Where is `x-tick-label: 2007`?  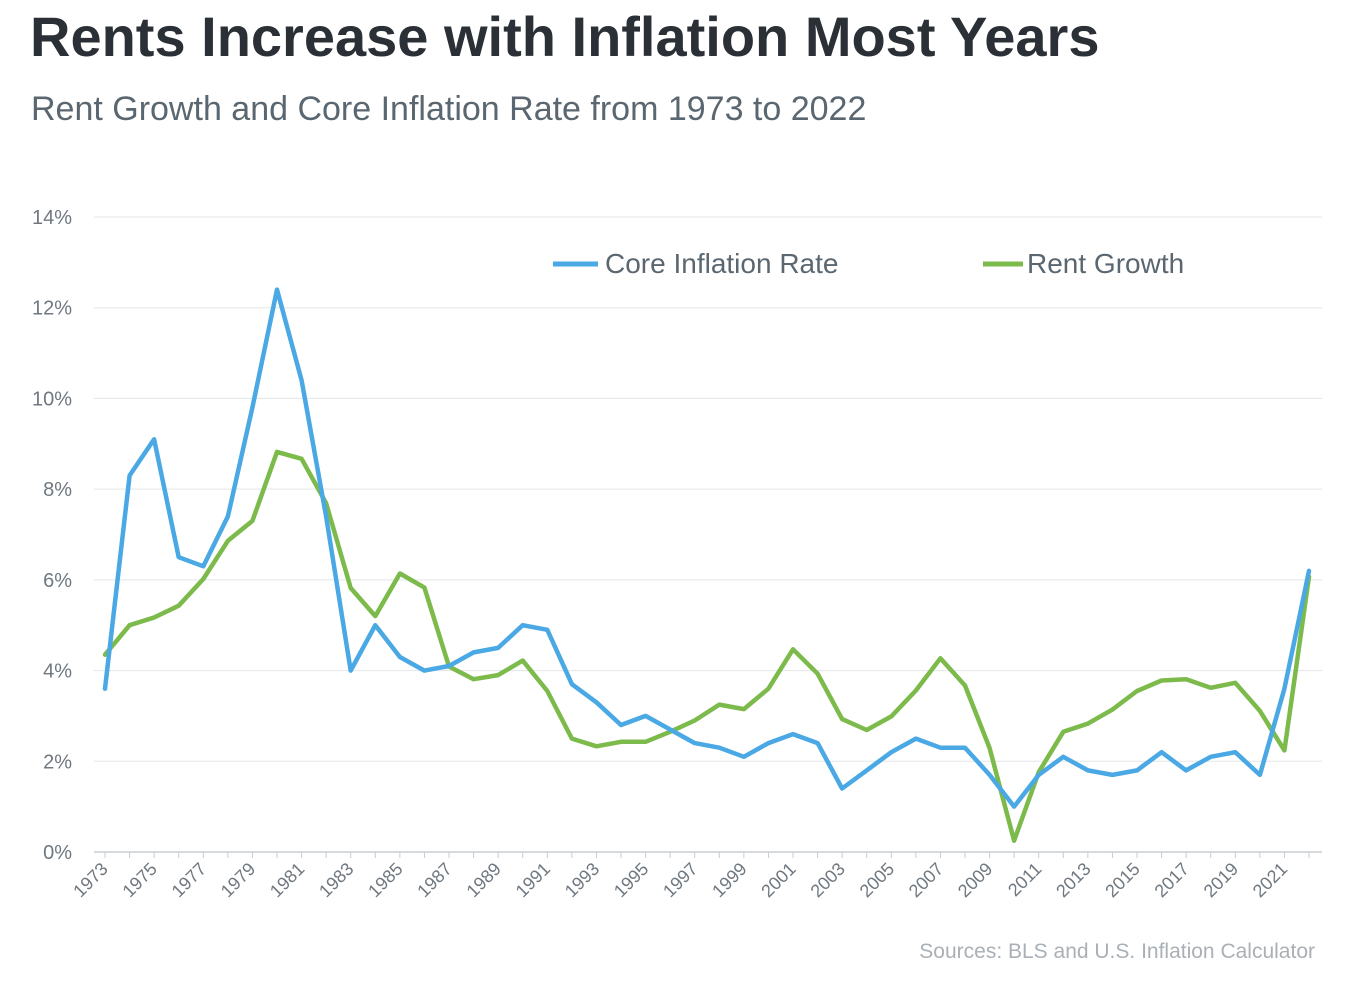 x-tick-label: 2007 is located at coordinates (926, 880).